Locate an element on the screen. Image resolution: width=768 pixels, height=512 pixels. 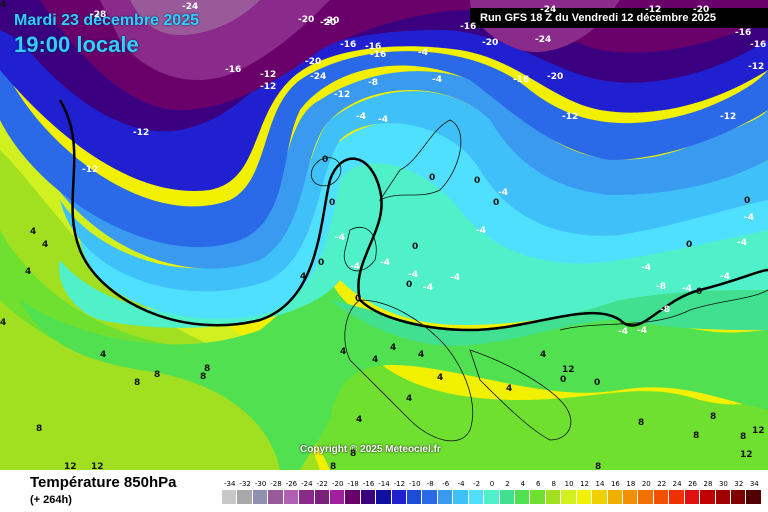
variable-title: Température 850hPa is located at coordinates (103, 482).